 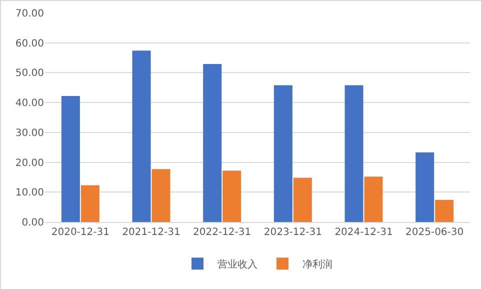 What do you see at coordinates (29, 14) in the screenshot?
I see `y-tick-label: 70.00` at bounding box center [29, 14].